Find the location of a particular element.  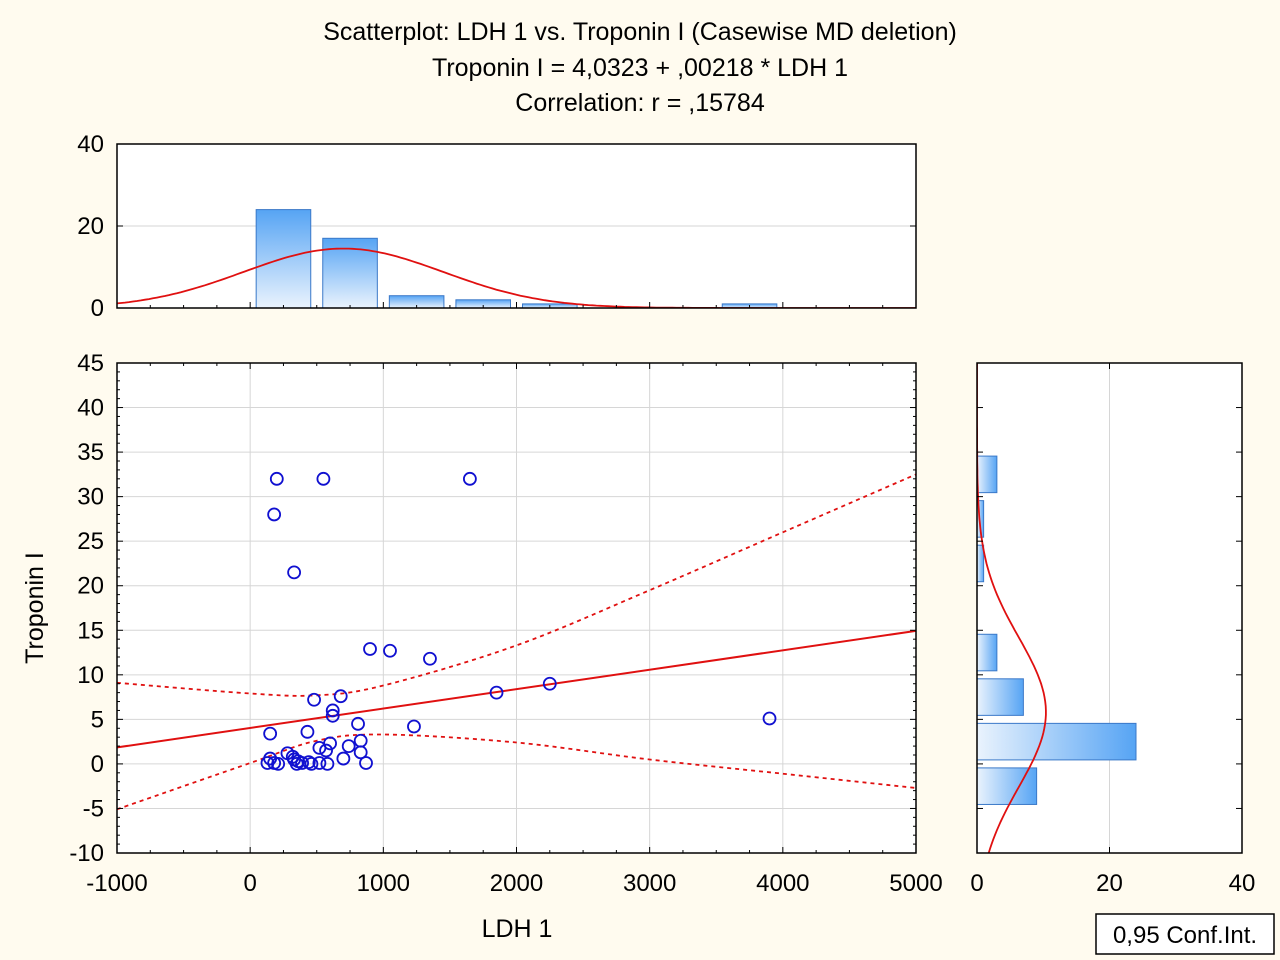

x-histogram-tick-label: 20 is located at coordinates (90, 226).